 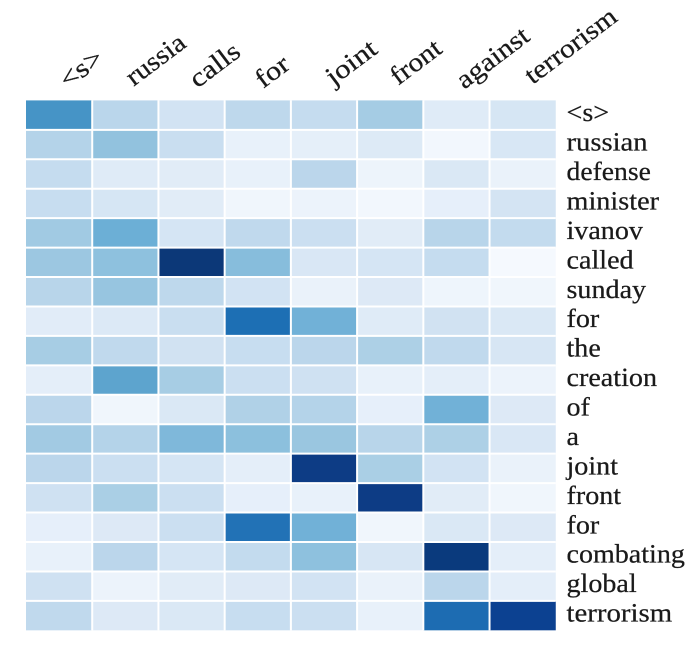 What do you see at coordinates (584, 348) in the screenshot?
I see `svg-text: the` at bounding box center [584, 348].